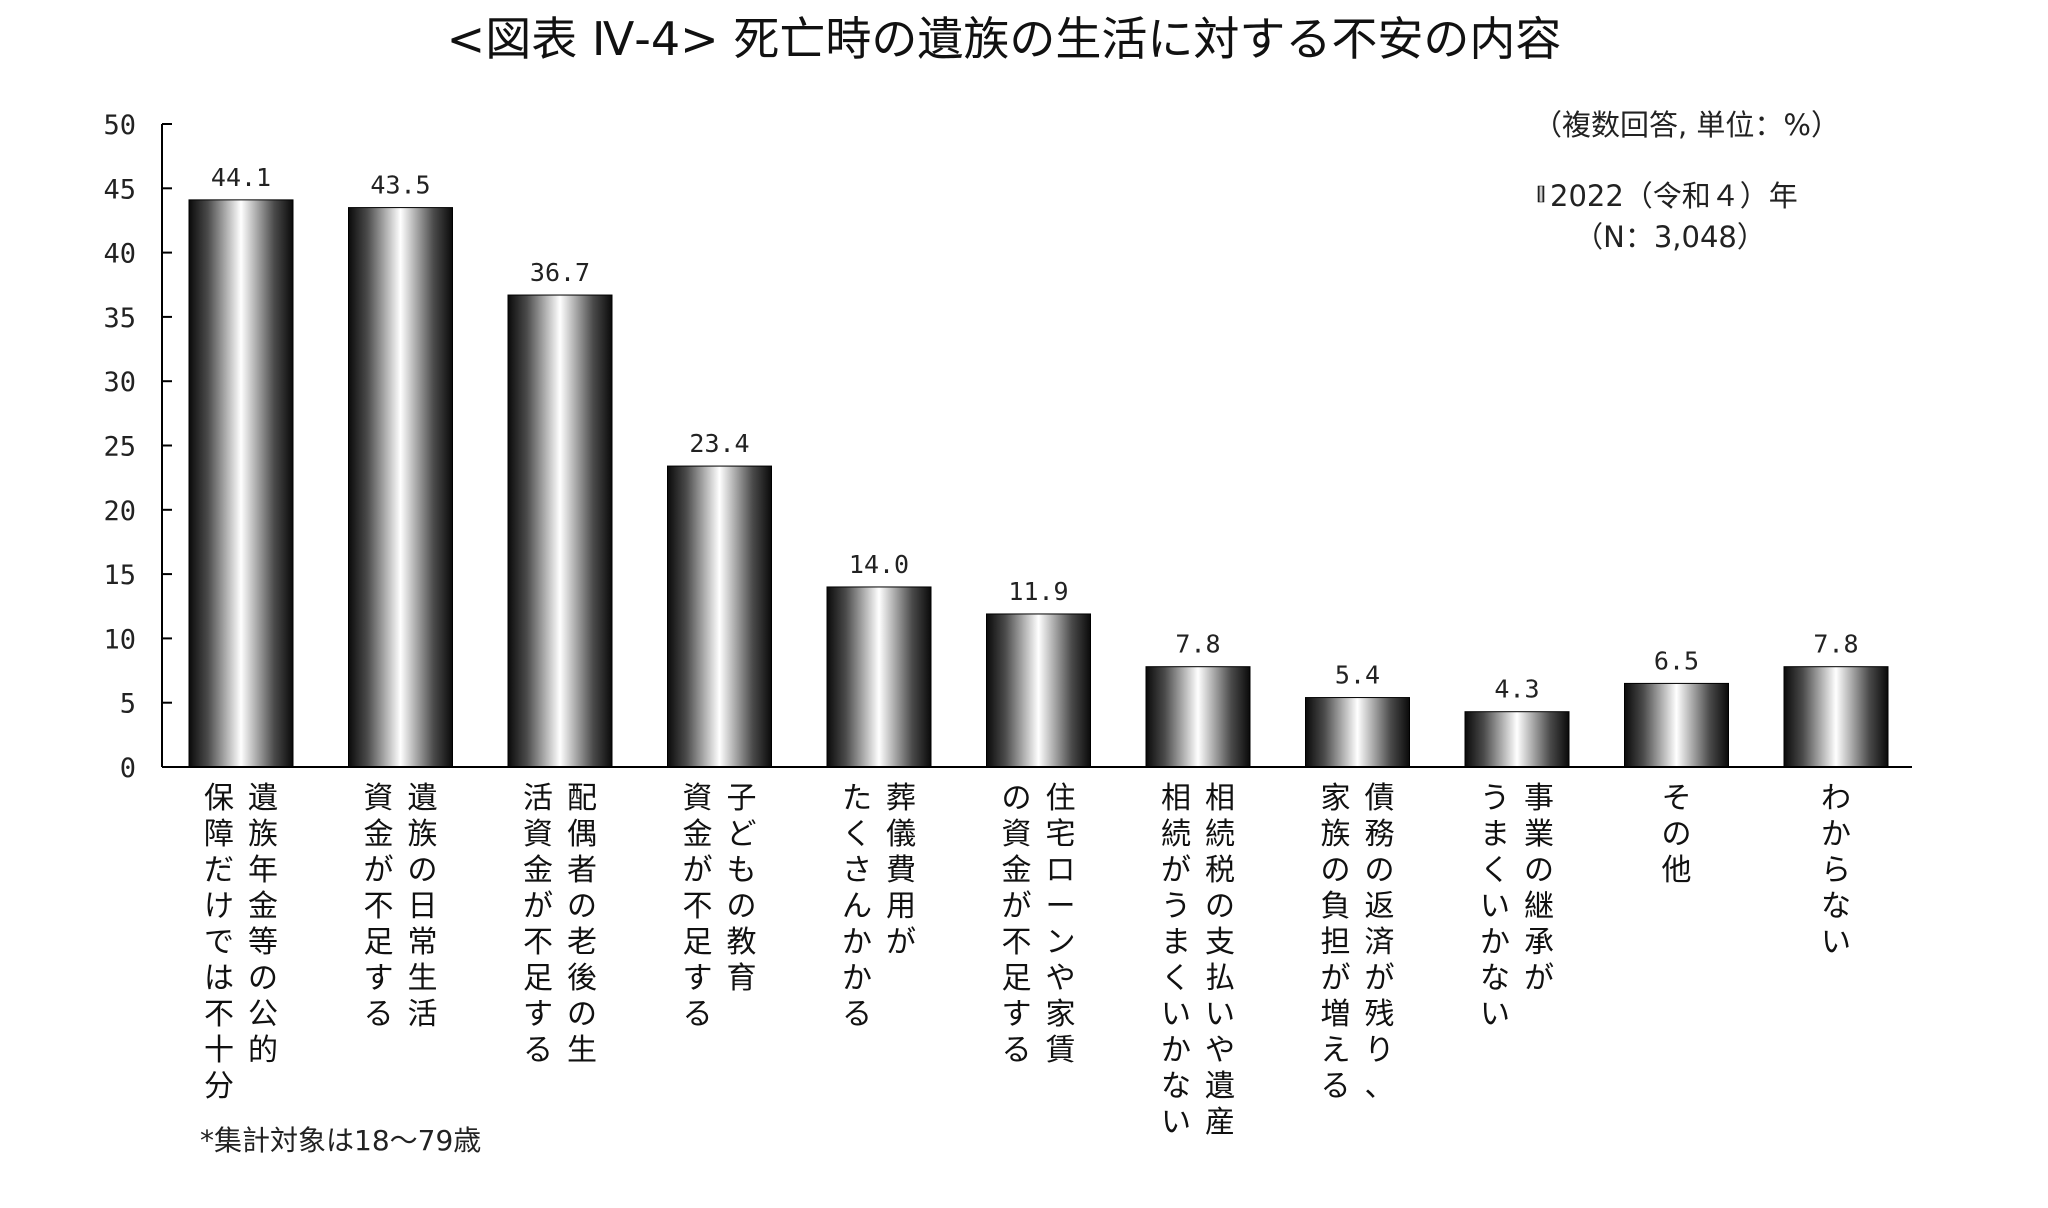 The image size is (2048, 1208). Describe the element at coordinates (119, 125) in the screenshot. I see `y-tick-label: 50` at that location.